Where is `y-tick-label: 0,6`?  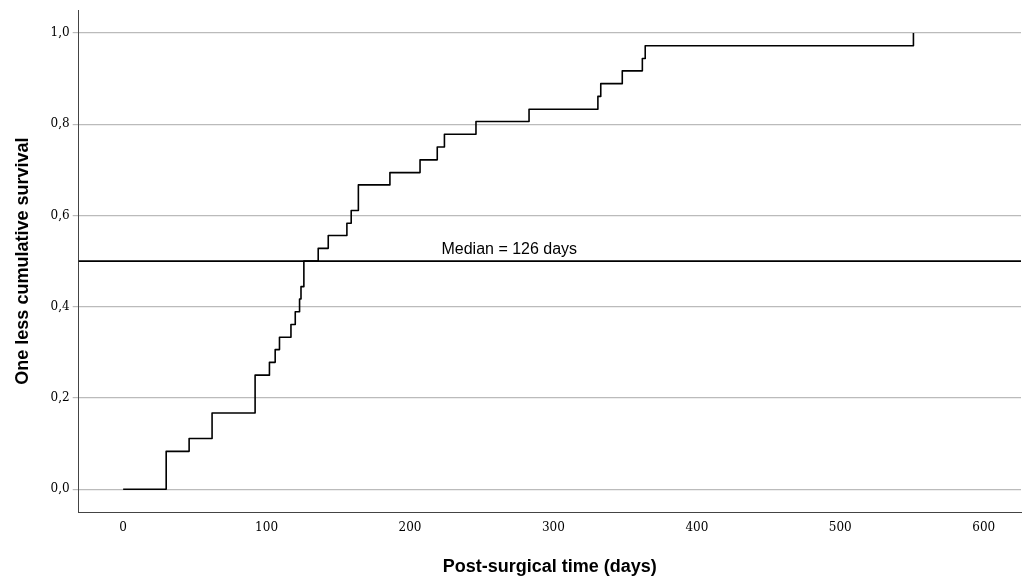 y-tick-label: 0,6 is located at coordinates (60, 214).